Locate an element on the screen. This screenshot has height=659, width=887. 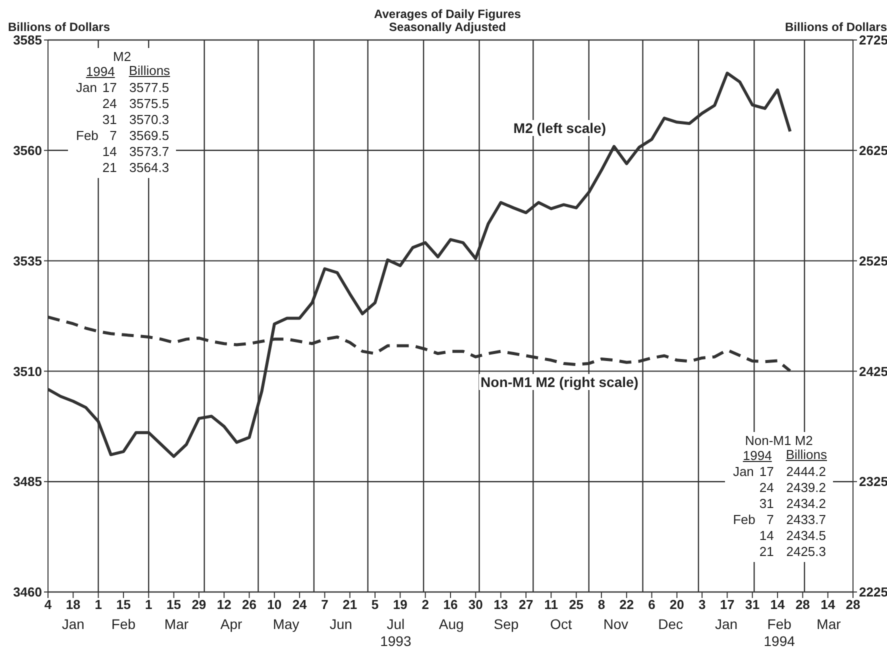
x-tick-label: 25 is located at coordinates (576, 604).